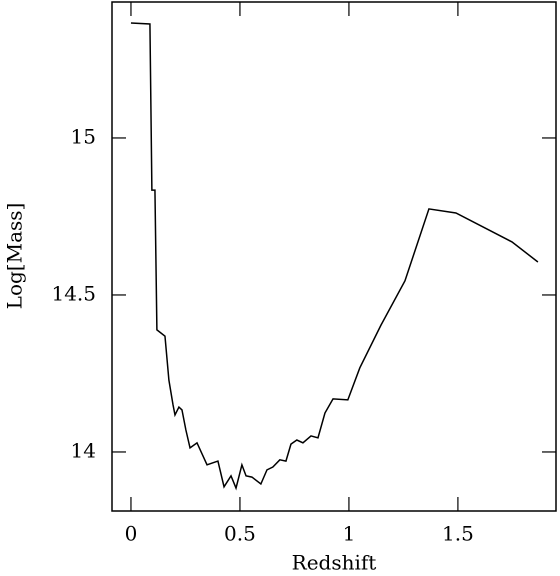 The image size is (560, 576). I want to click on y-tick-label: 14, so click(83, 450).